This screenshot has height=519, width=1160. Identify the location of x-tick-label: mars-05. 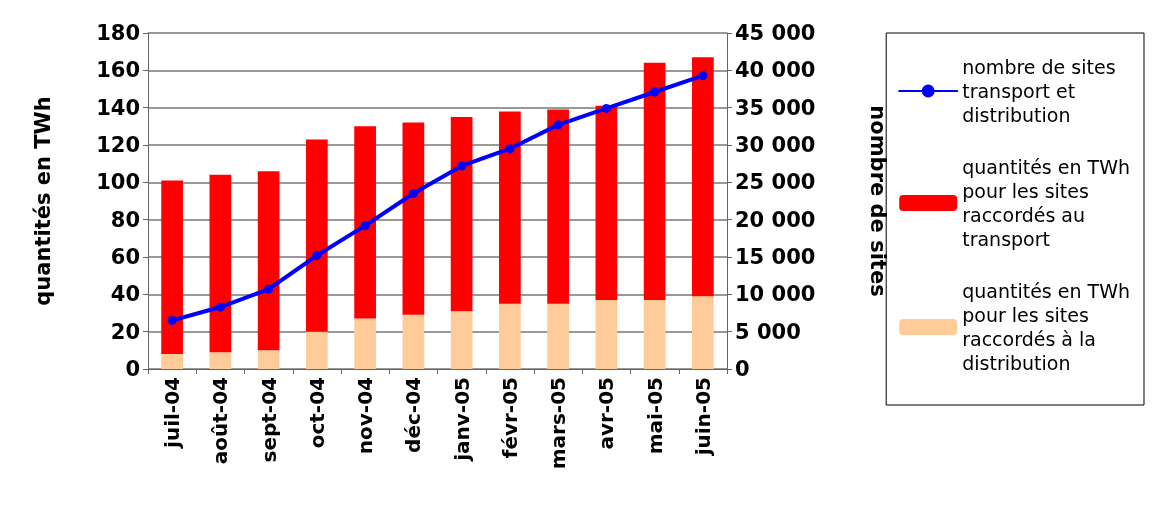
(558, 423).